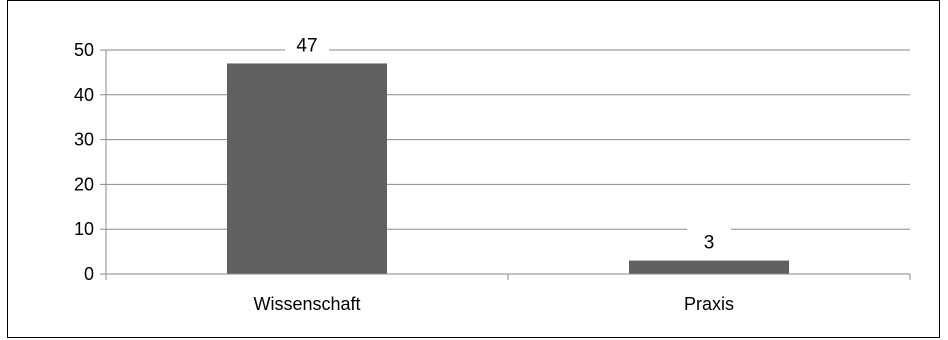 This screenshot has height=340, width=948. What do you see at coordinates (84, 95) in the screenshot?
I see `y-tick-label-40: 40` at bounding box center [84, 95].